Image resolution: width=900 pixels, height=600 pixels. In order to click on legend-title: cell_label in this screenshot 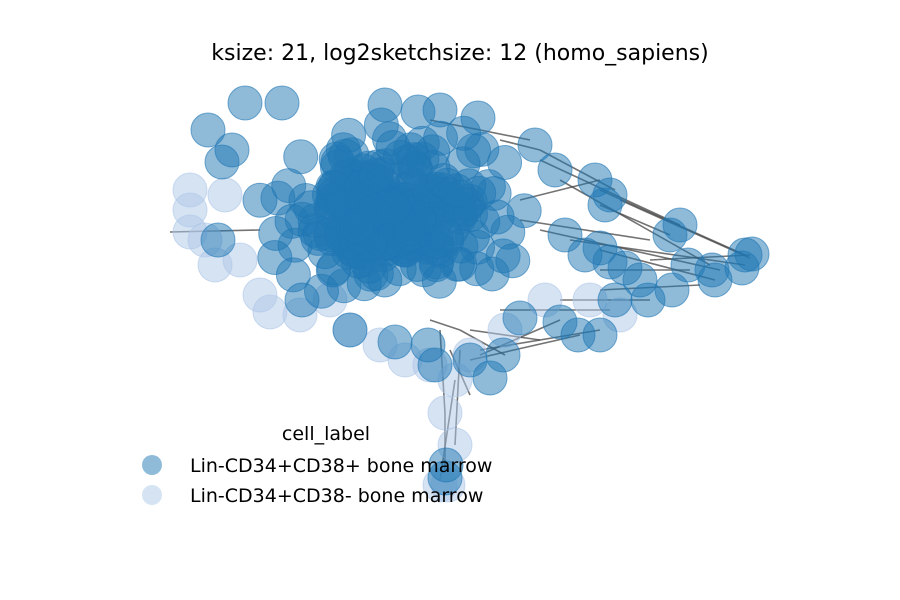, I will do `click(326, 434)`.